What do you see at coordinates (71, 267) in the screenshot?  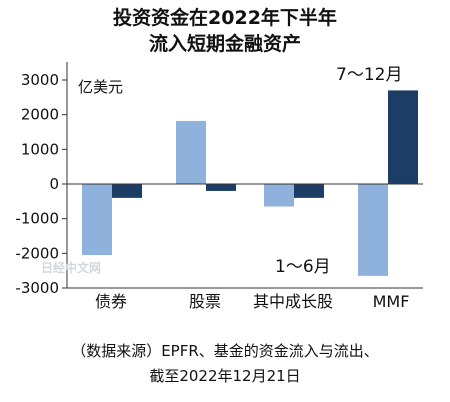 I see `watermark: 日经中文网` at bounding box center [71, 267].